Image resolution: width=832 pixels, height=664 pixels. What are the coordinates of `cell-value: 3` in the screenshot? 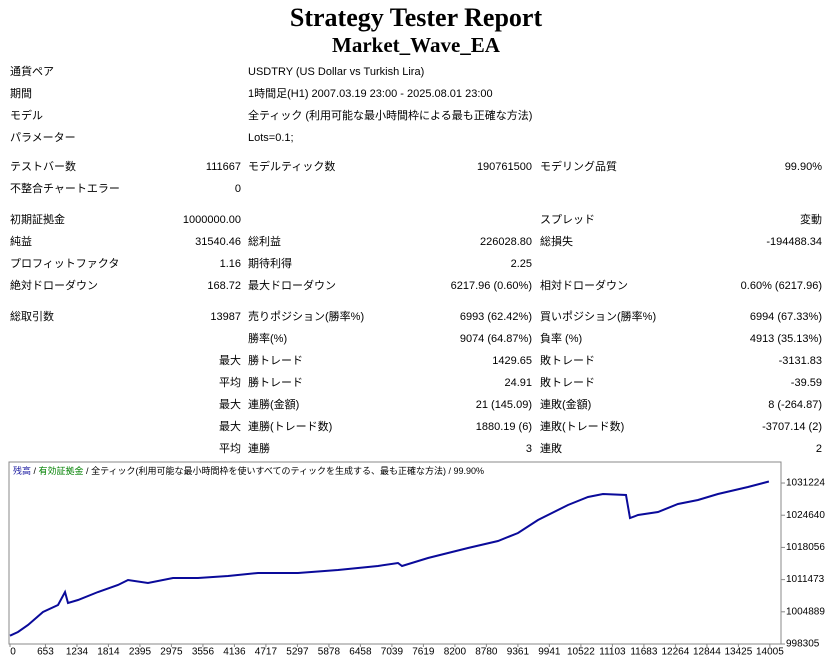 It's located at (529, 449).